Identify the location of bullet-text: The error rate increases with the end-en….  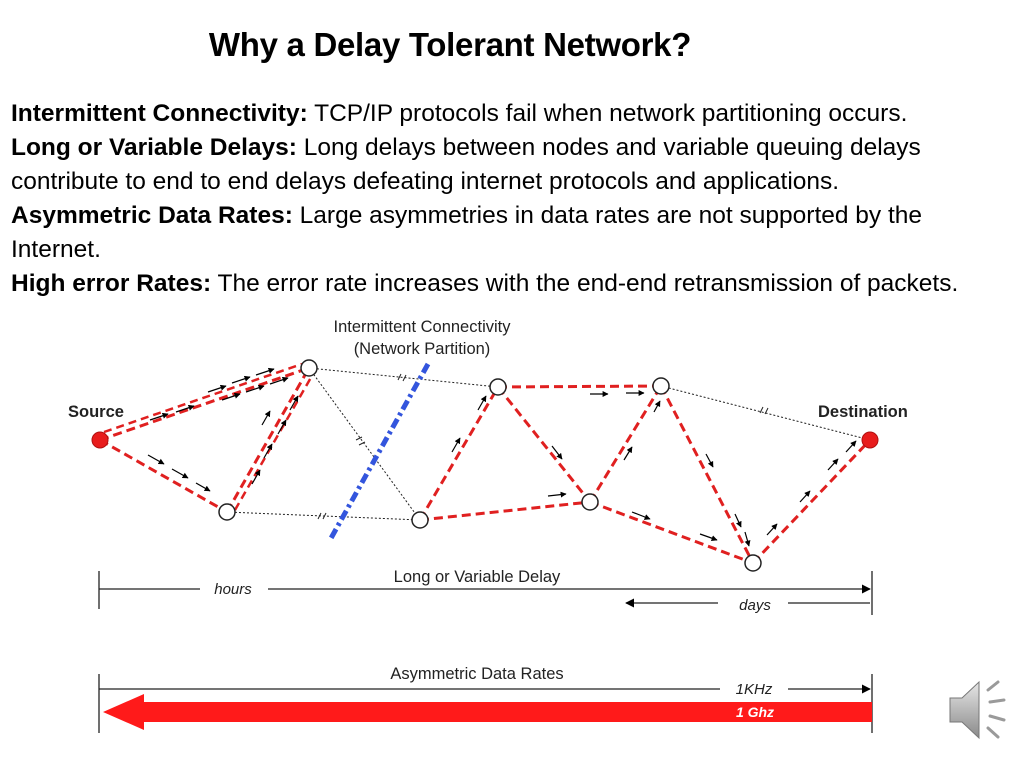
(585, 283).